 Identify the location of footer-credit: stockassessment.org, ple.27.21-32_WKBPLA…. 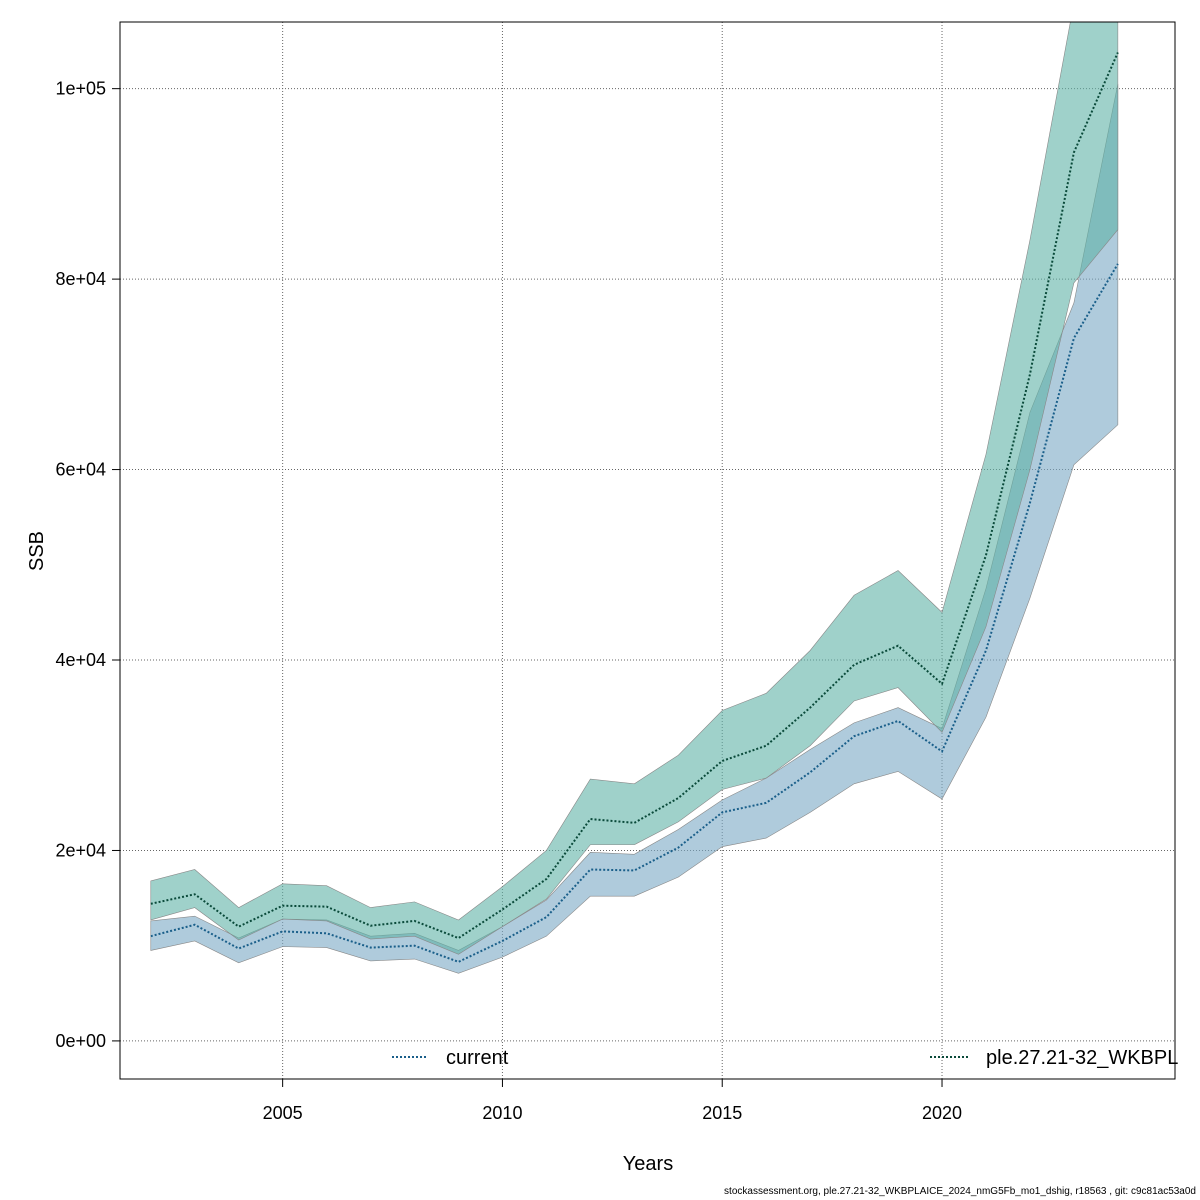
(960, 1191).